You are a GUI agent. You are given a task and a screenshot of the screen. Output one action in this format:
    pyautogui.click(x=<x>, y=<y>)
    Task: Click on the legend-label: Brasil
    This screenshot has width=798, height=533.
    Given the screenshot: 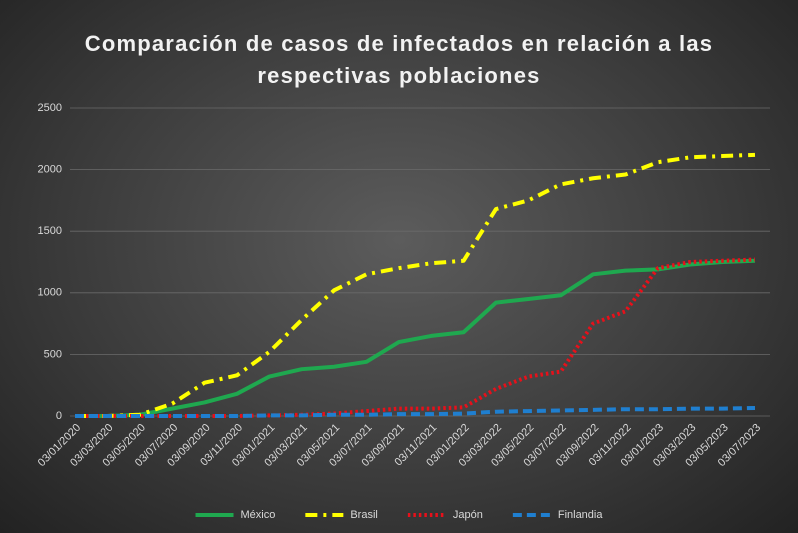 What is the action you would take?
    pyautogui.click(x=364, y=515)
    